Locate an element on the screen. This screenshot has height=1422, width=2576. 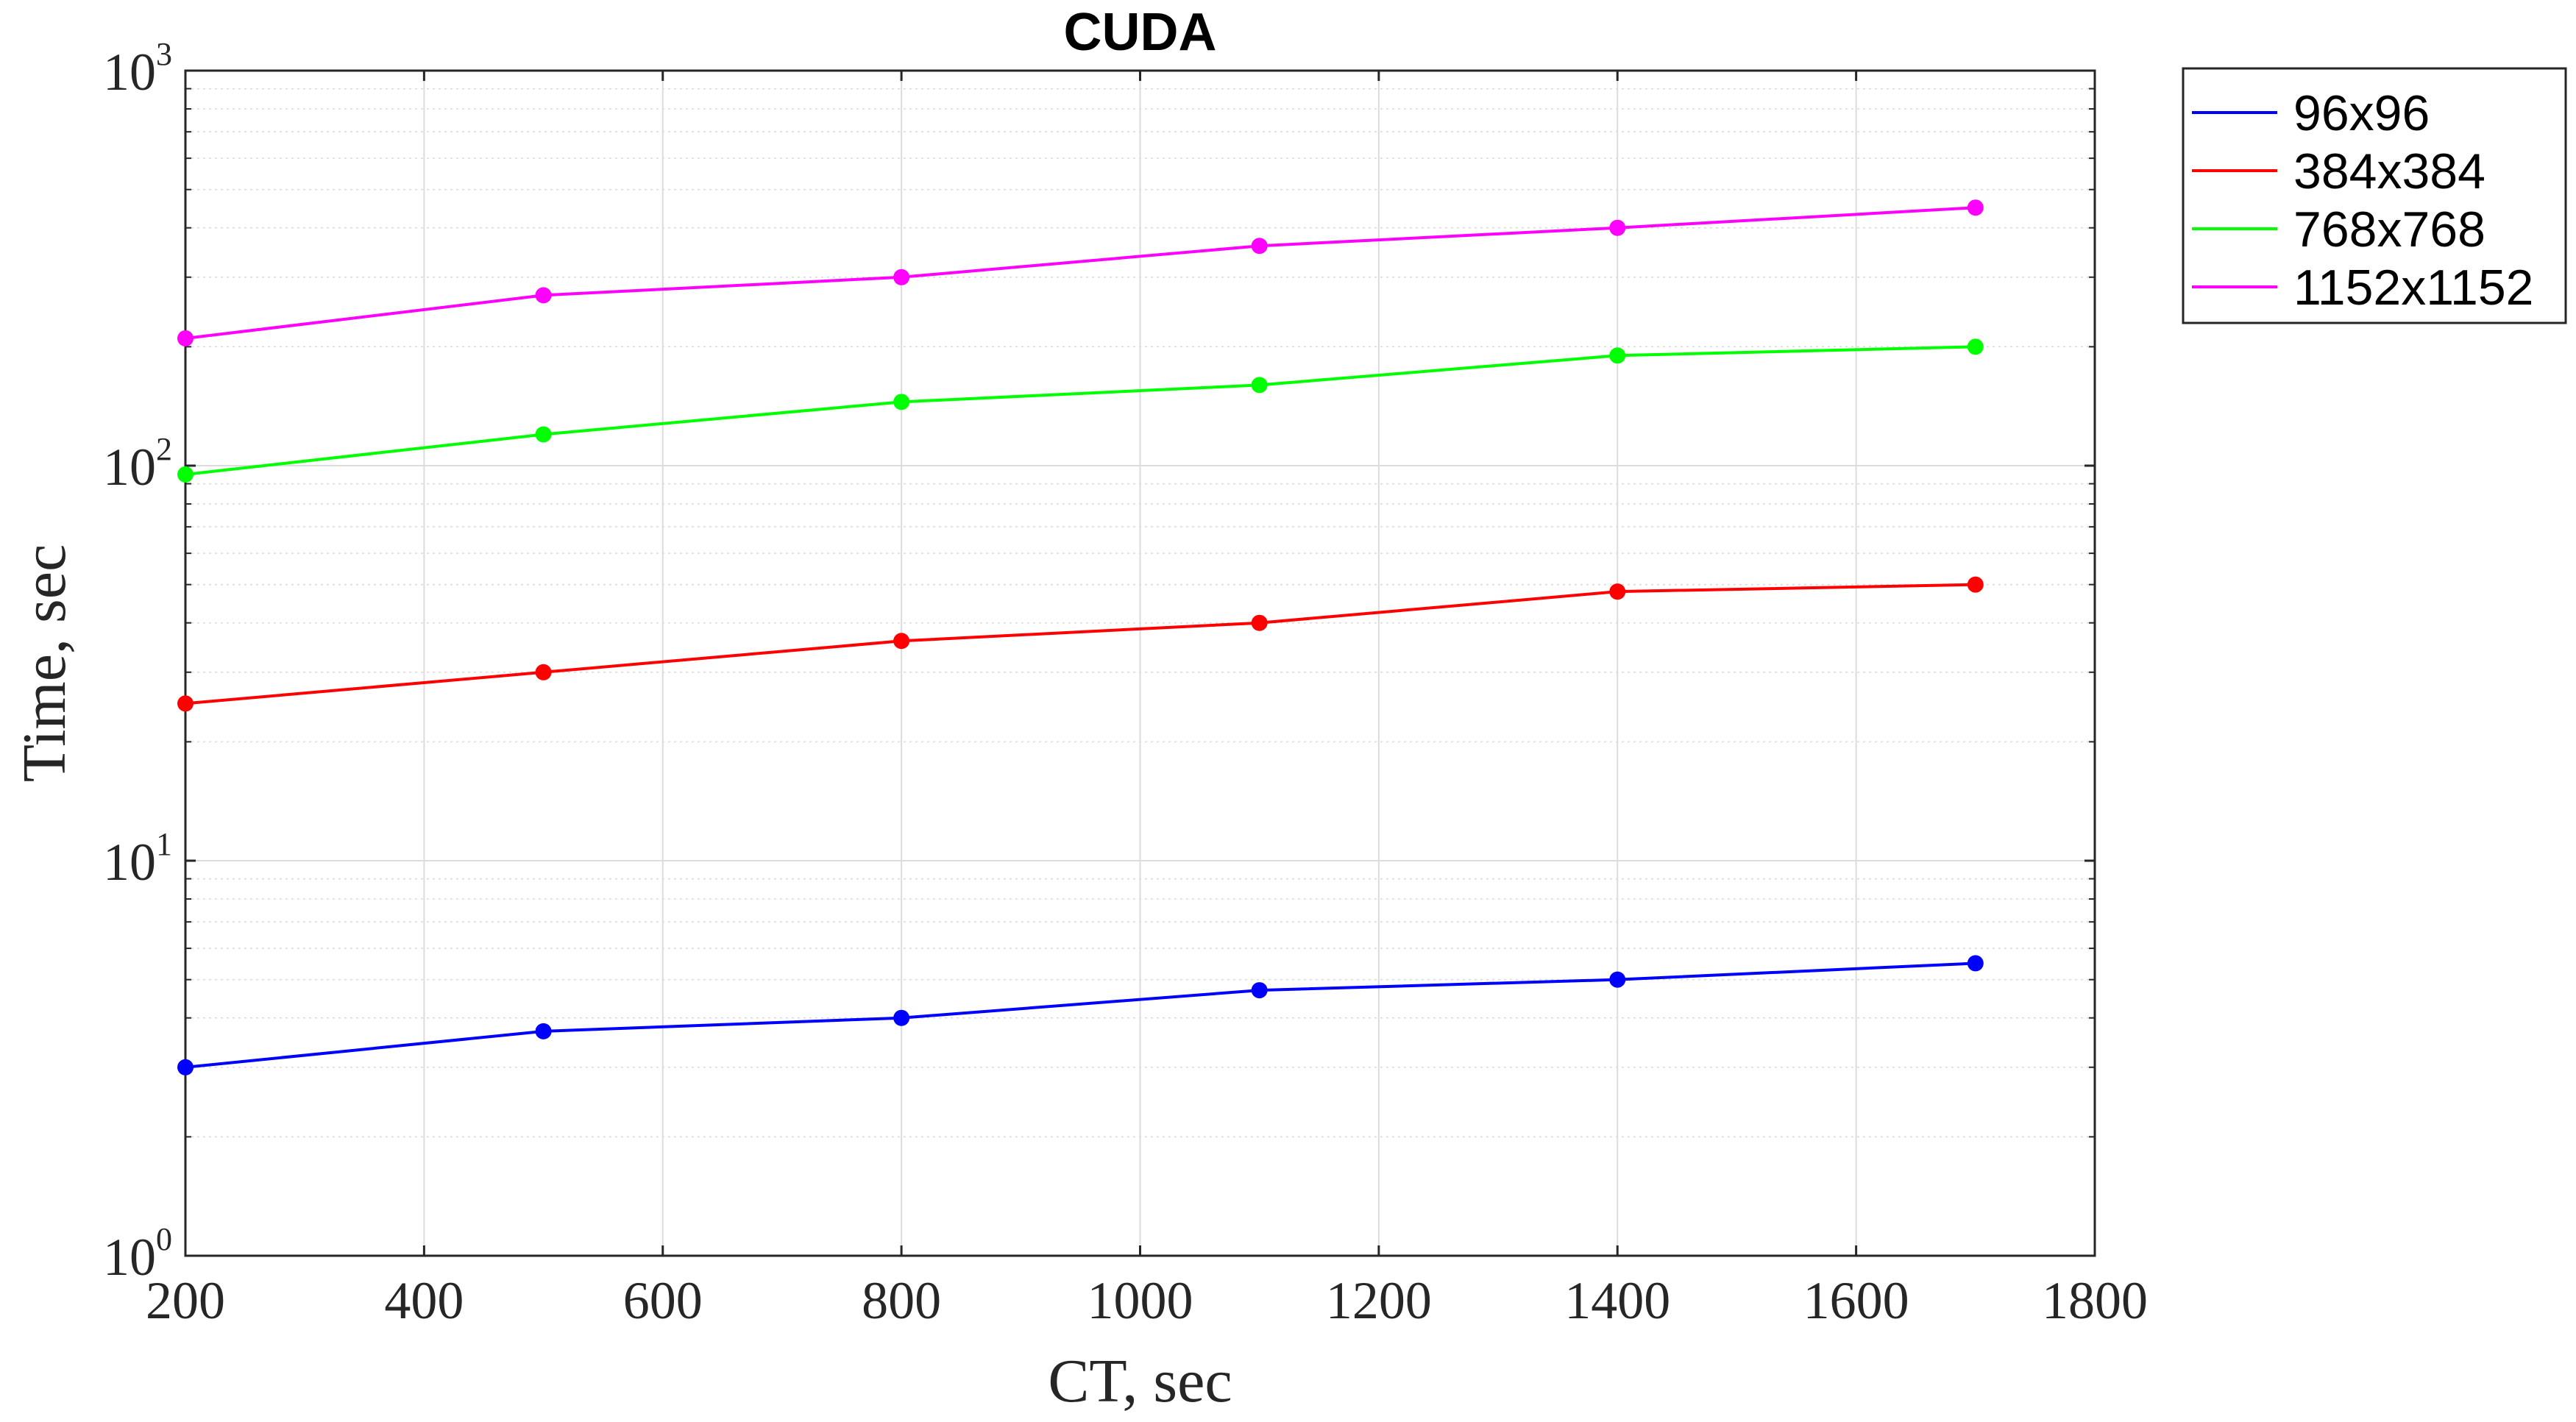
legend-box is located at coordinates (2374, 195).